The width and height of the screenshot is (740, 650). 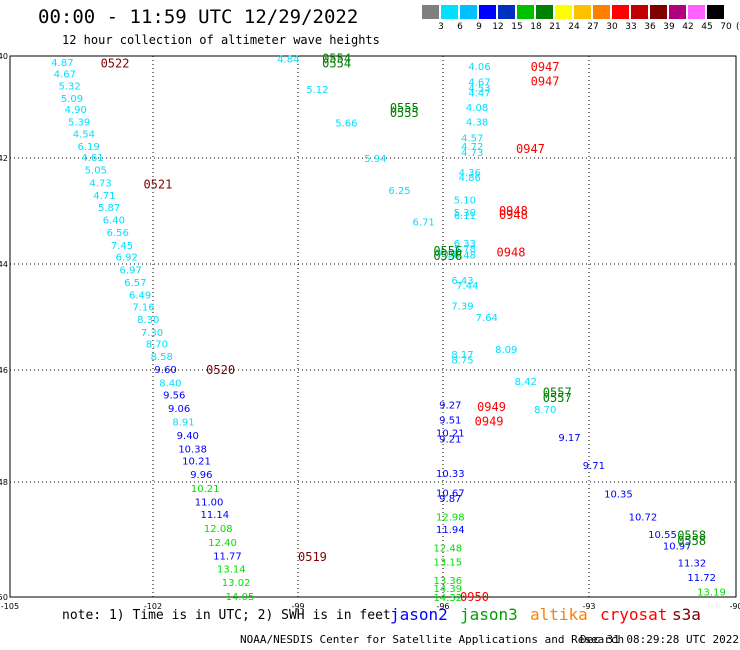 What do you see at coordinates (692, 564) in the screenshot?
I see `wave-height-label: 11.32` at bounding box center [692, 564].